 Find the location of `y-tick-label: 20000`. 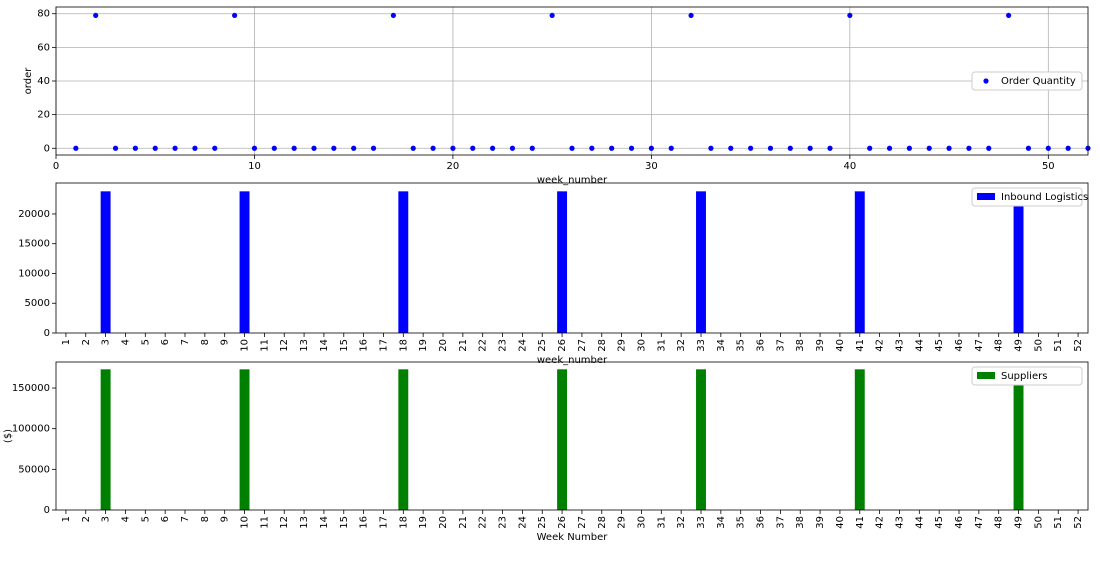

y-tick-label: 20000 is located at coordinates (34, 214).